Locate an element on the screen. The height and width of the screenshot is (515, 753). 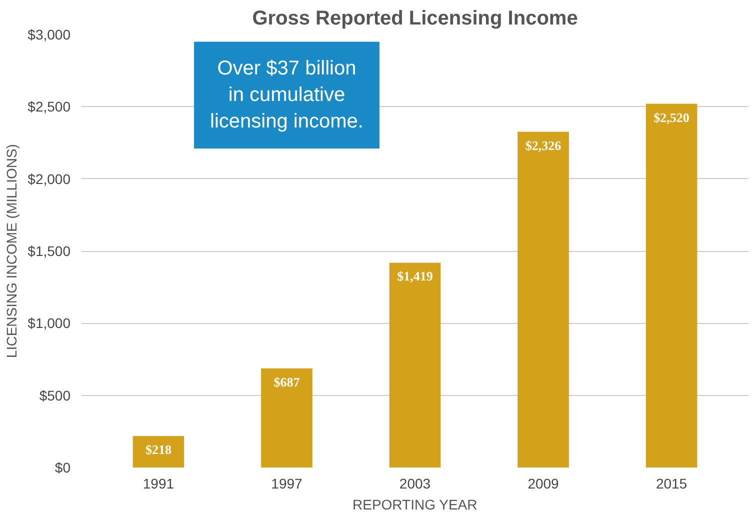
x-tick-label: 2003 is located at coordinates (415, 484).